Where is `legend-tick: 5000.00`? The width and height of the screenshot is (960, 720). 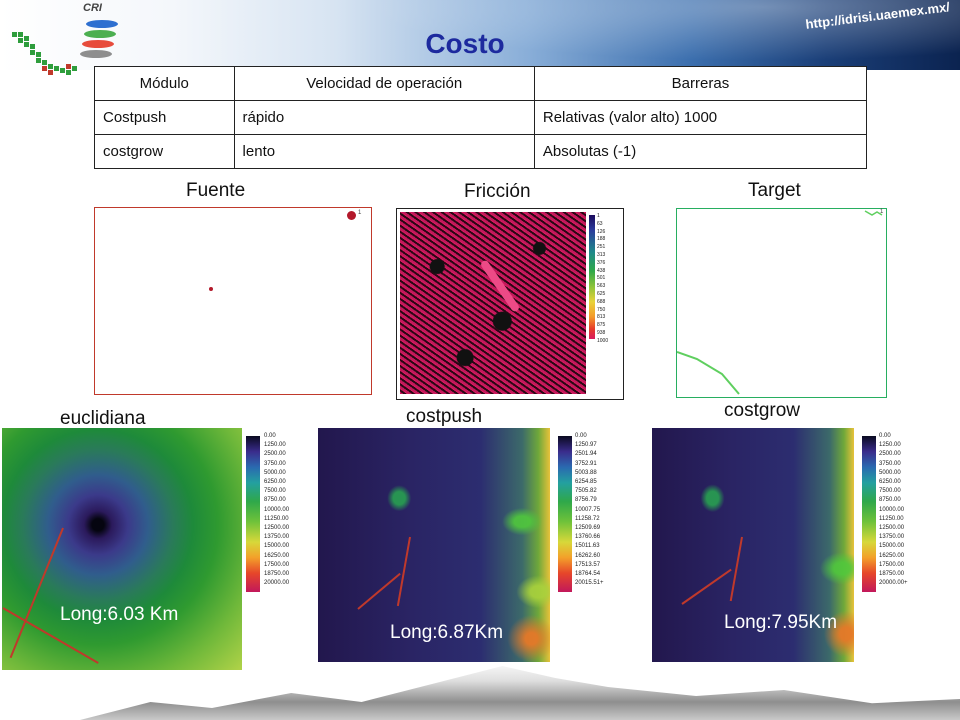
legend-tick: 5000.00 is located at coordinates (890, 472).